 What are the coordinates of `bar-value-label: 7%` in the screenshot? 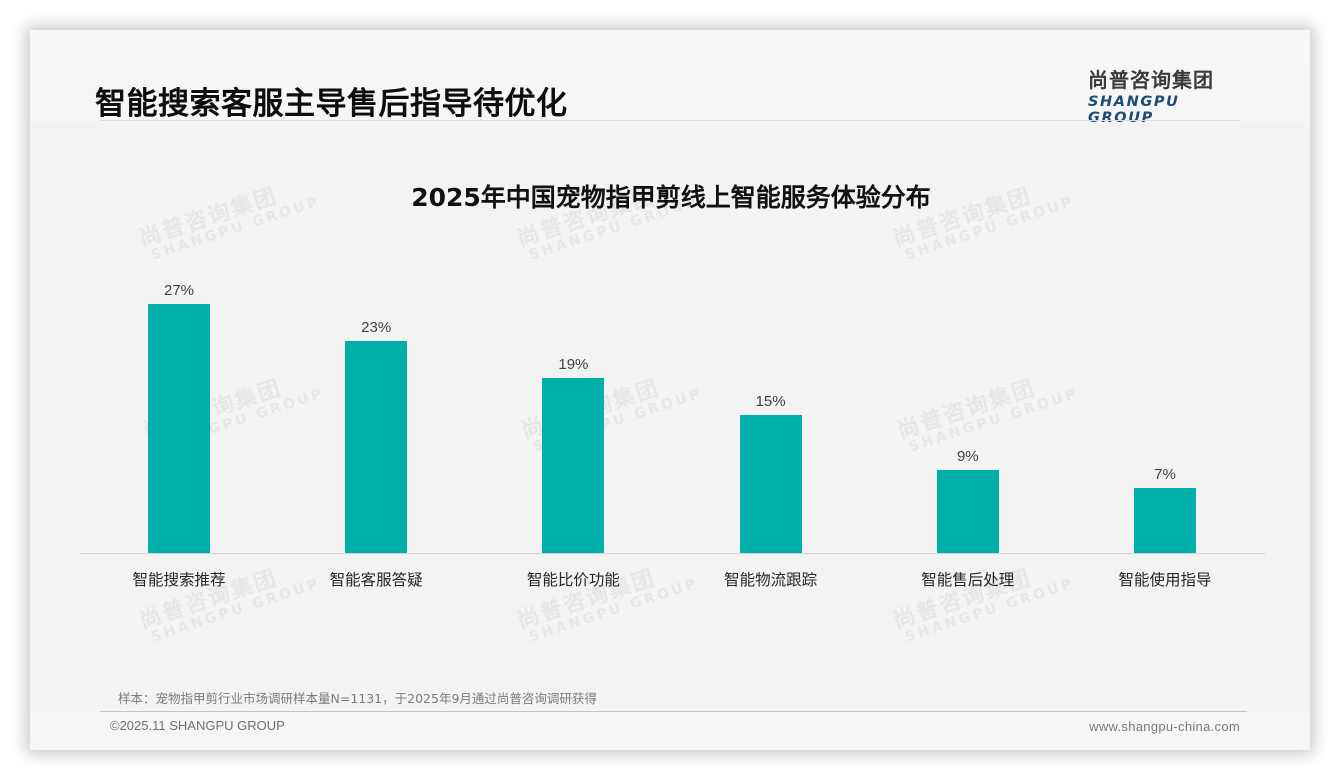 It's located at (1165, 474).